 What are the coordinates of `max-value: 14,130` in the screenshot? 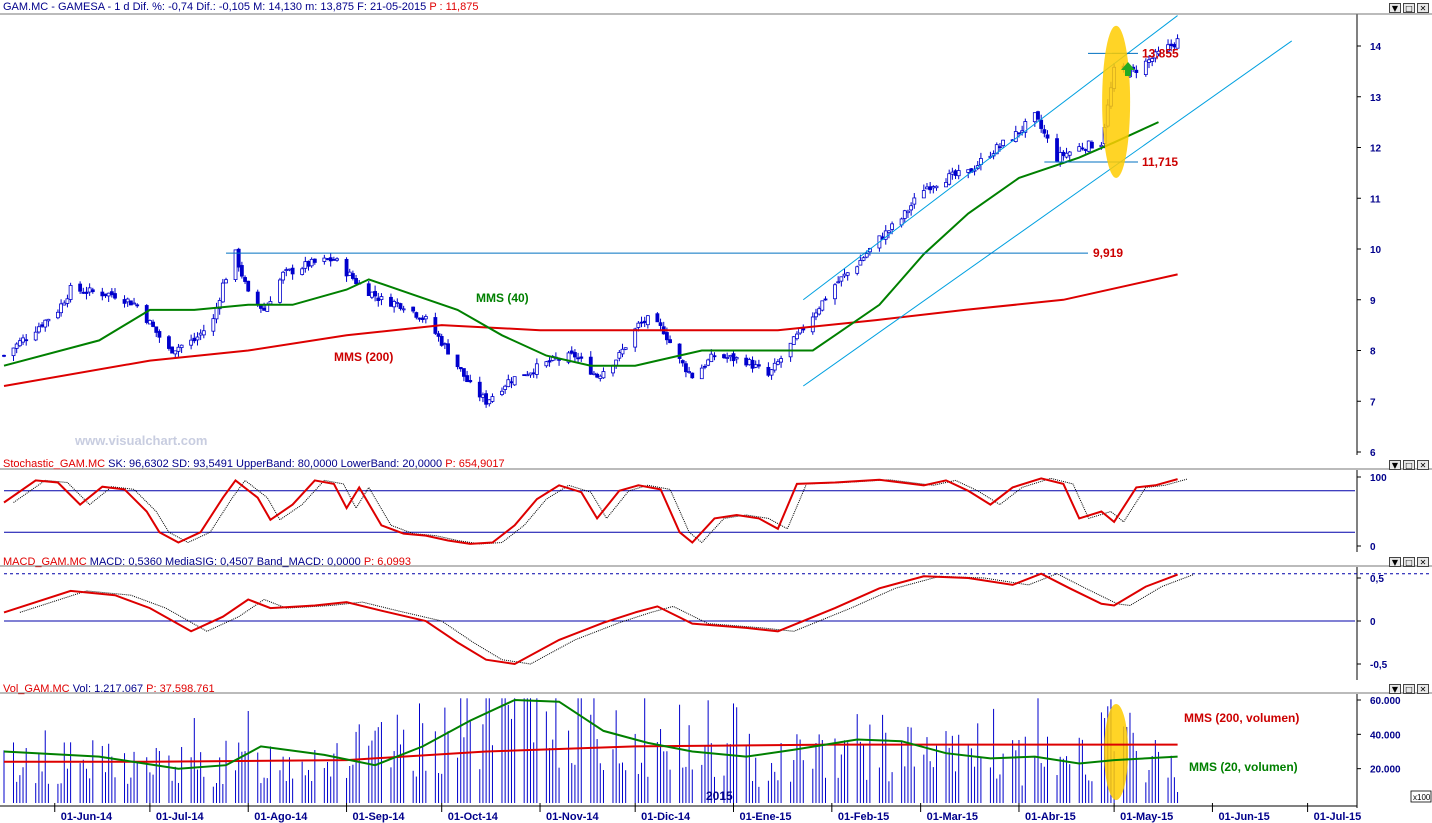 It's located at (285, 7).